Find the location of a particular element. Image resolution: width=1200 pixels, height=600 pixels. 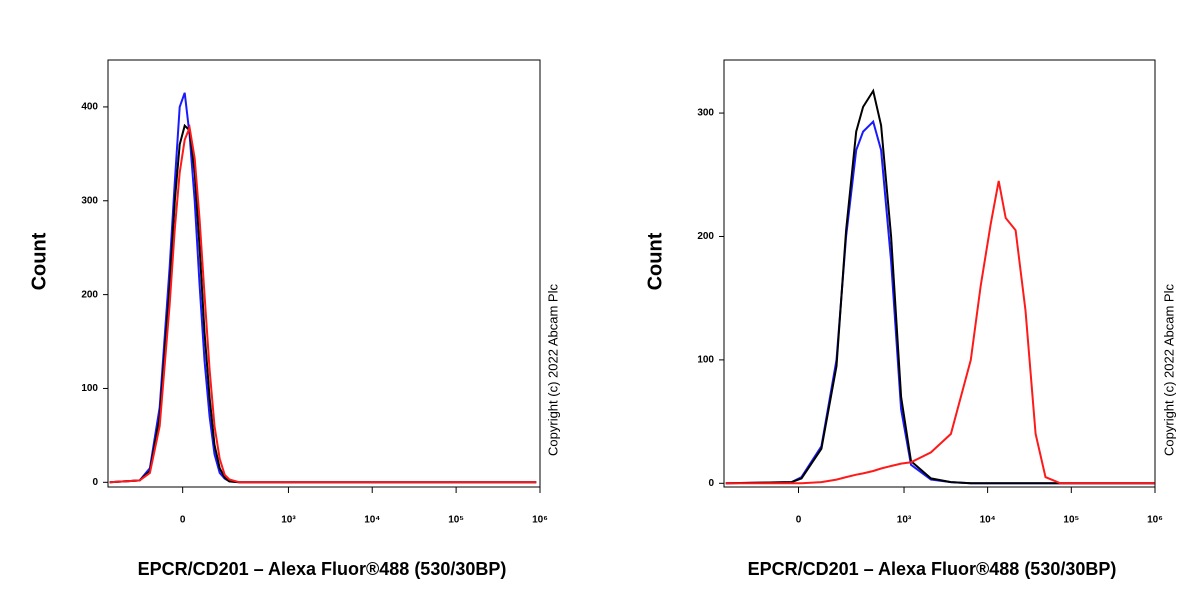

y-tick-label: 400 is located at coordinates (89, 107).